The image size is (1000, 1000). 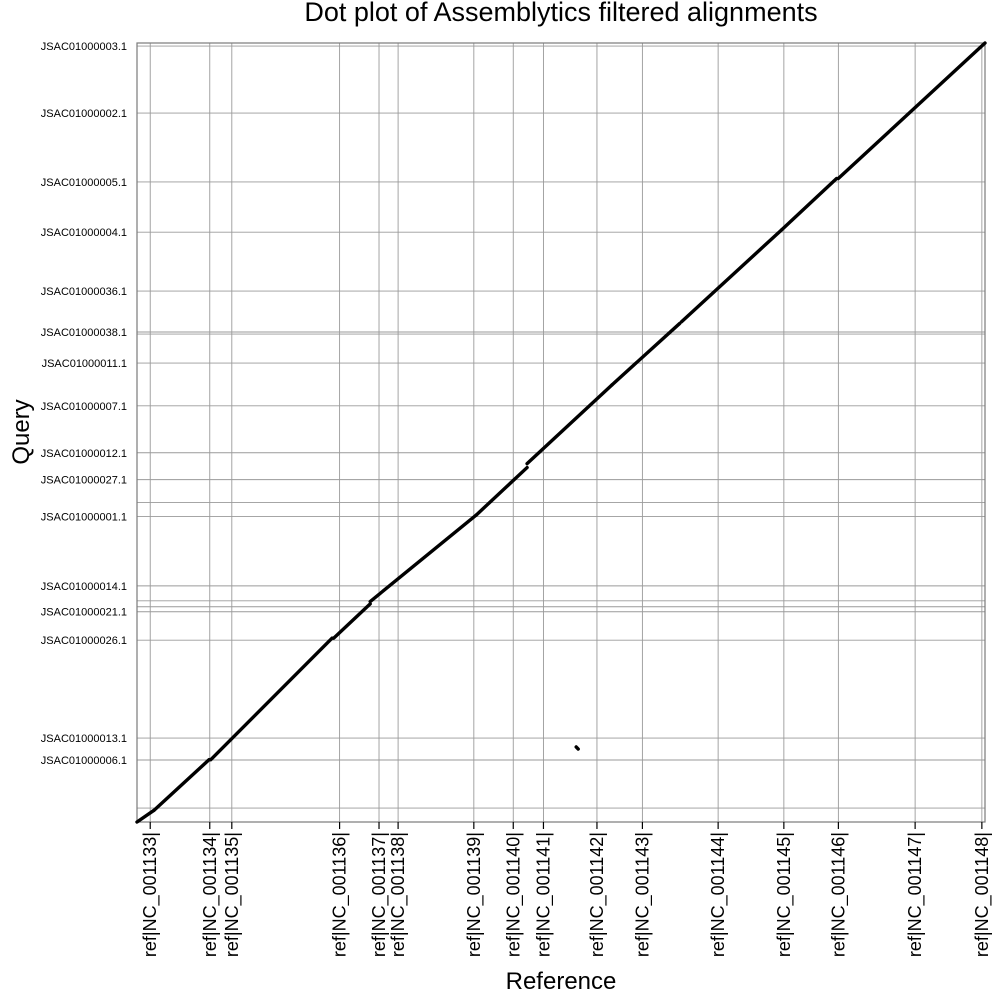 What do you see at coordinates (915, 894) in the screenshot?
I see `x-tick-label: ref|NC_001147|` at bounding box center [915, 894].